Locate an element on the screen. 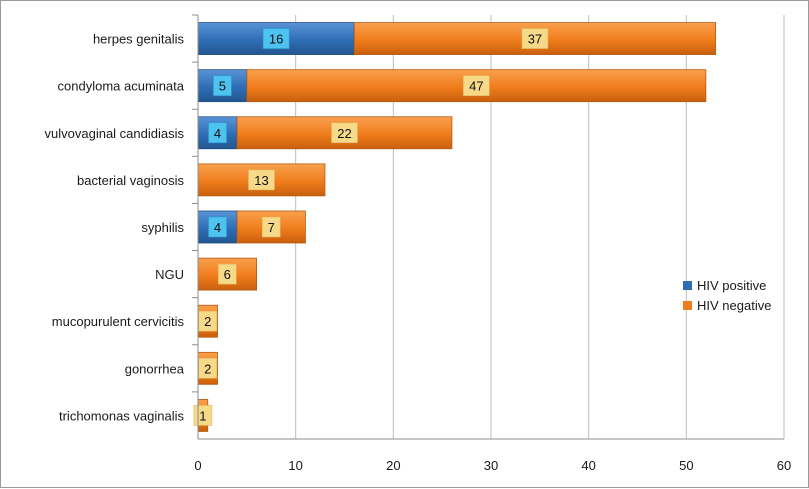 The image size is (809, 489). category-label: gonorrhea is located at coordinates (155, 368).